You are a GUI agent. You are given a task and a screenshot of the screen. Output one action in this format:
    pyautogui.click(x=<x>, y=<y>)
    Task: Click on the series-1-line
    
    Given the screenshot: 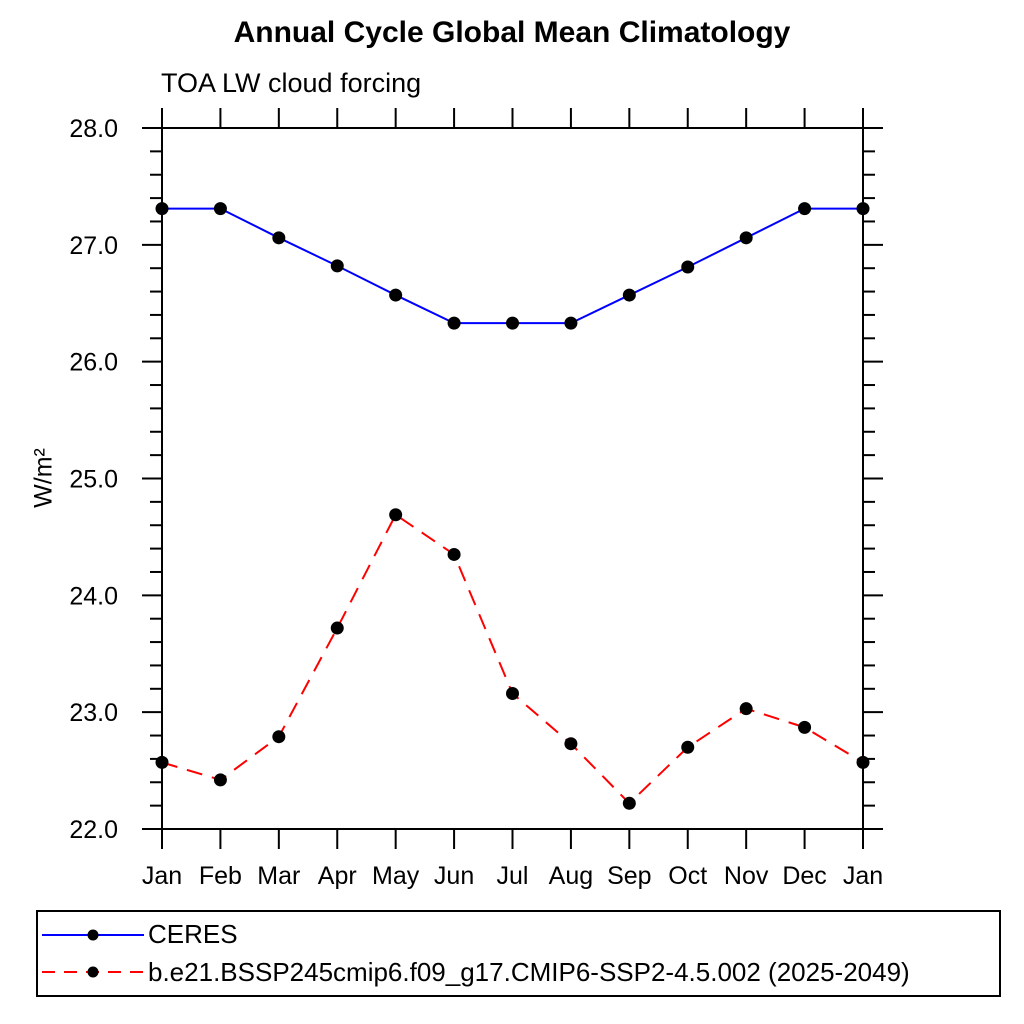 What is the action you would take?
    pyautogui.click(x=512, y=266)
    